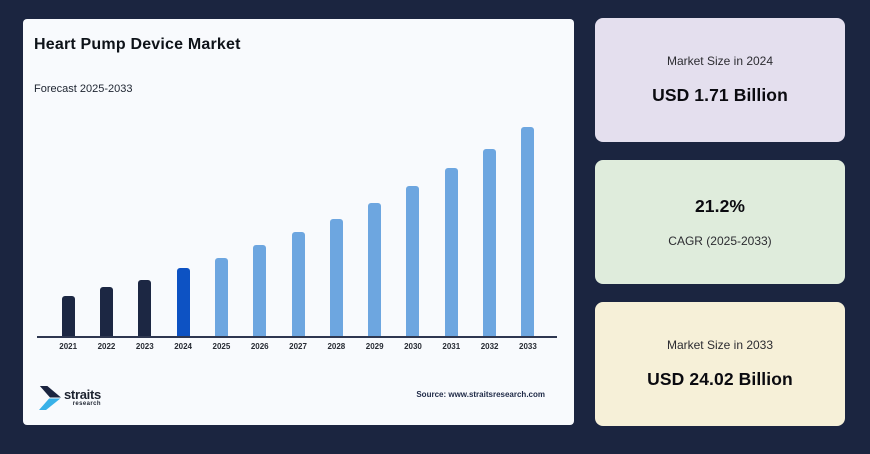 This screenshot has width=870, height=454. I want to click on x-label-2024: 2024, so click(183, 346).